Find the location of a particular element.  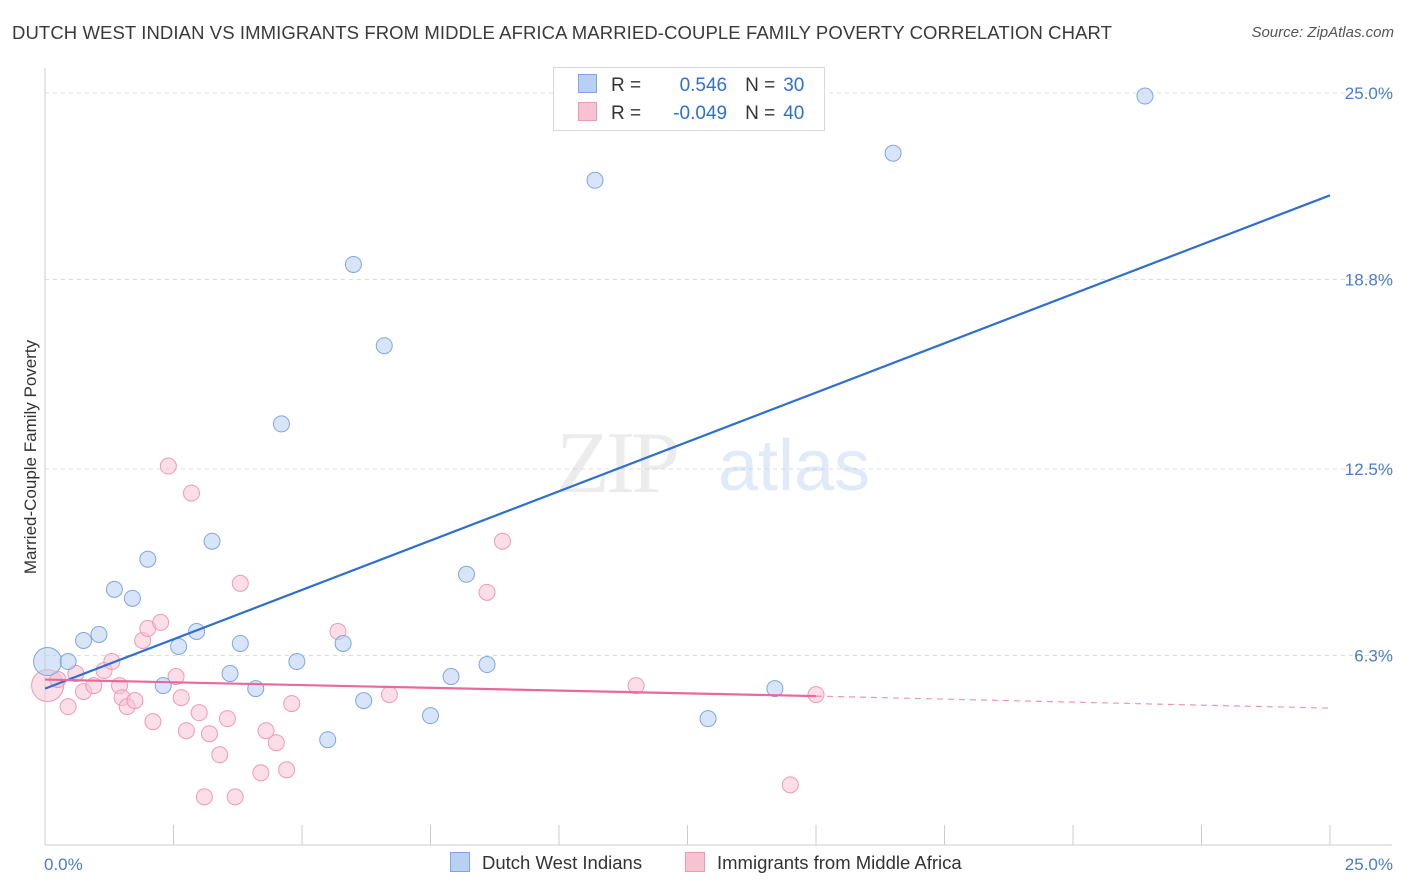

y-axis-label: Married-Couple Family Poverty is located at coordinates (30, 456).